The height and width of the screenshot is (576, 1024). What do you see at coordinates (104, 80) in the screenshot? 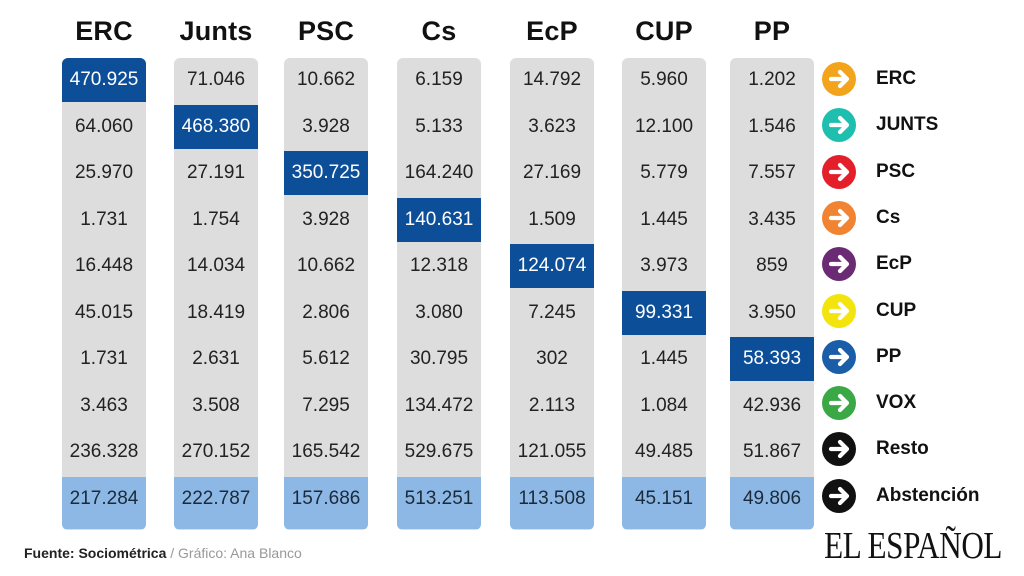
I see `highlight-cell: 470.925` at bounding box center [104, 80].